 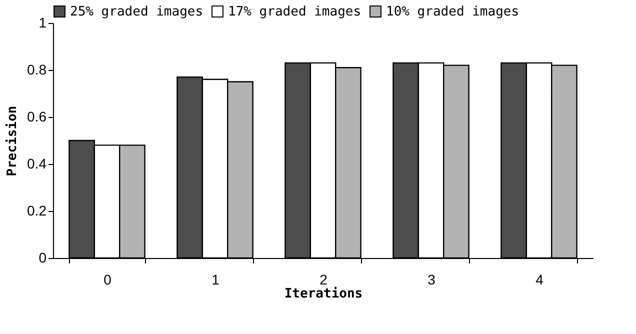 What do you see at coordinates (453, 12) in the screenshot?
I see `legend-label: 10% graded images` at bounding box center [453, 12].